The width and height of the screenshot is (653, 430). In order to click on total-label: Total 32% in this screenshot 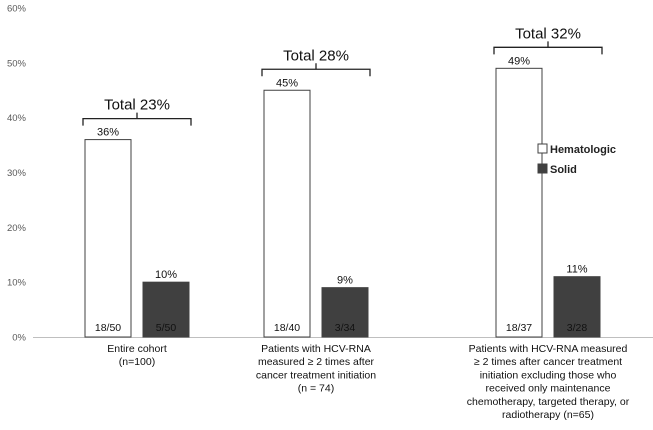, I will do `click(548, 33)`.